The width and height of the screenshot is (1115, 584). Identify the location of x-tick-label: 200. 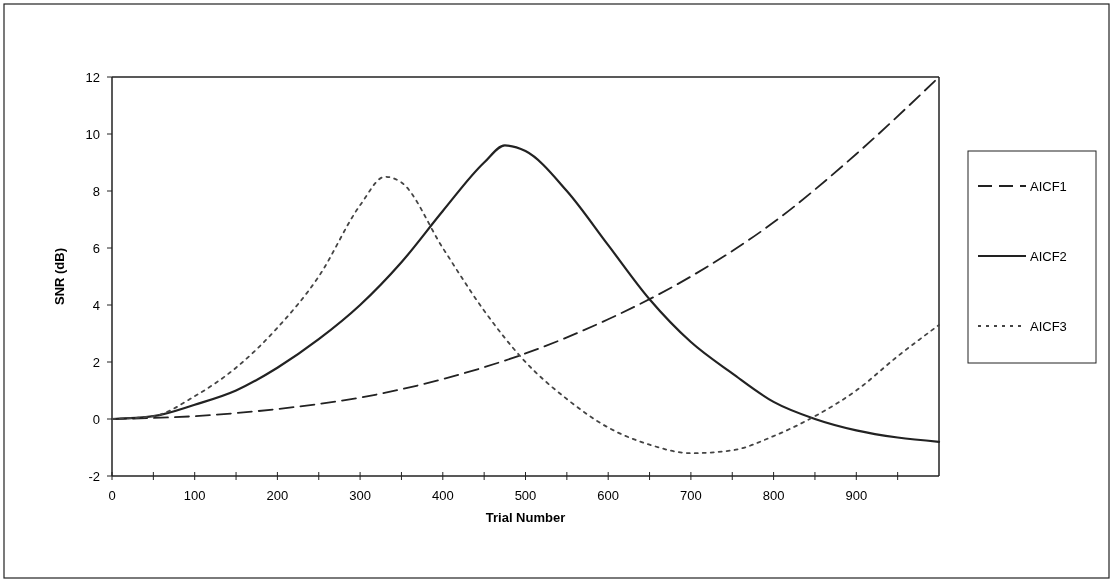
(277, 495).